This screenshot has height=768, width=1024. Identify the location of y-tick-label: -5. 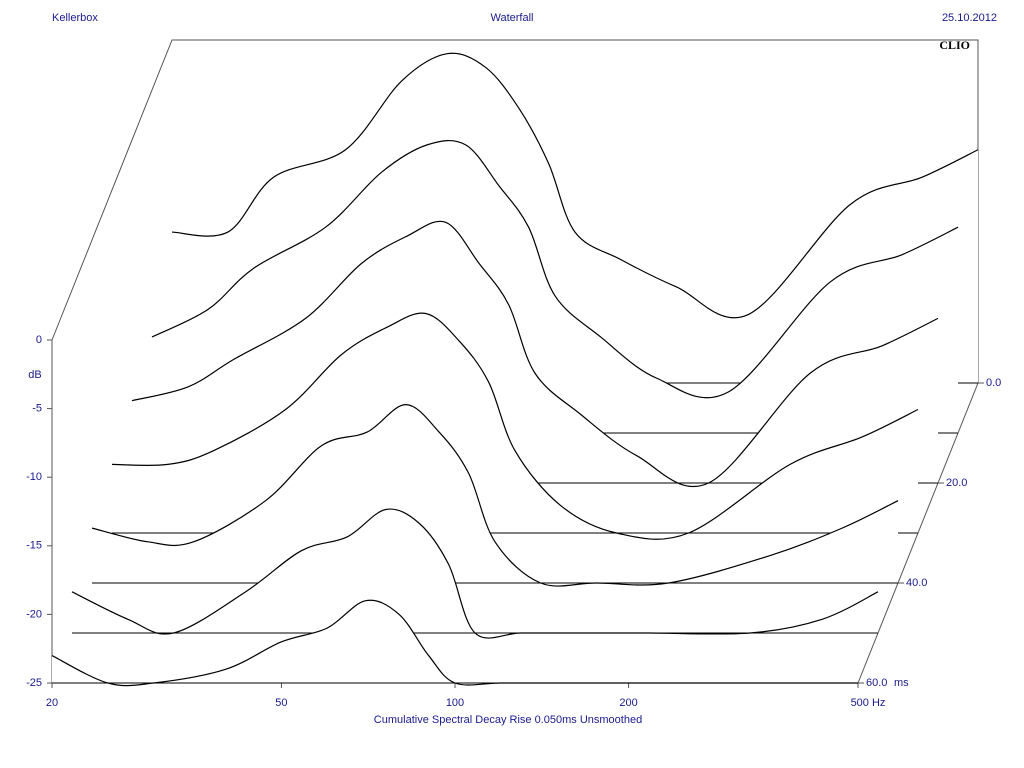
(37, 409).